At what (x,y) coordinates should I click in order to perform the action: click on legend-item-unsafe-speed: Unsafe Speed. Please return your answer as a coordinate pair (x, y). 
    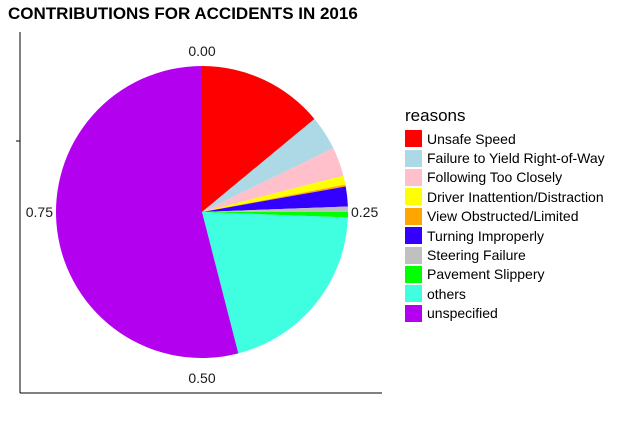
    Looking at the image, I should click on (505, 138).